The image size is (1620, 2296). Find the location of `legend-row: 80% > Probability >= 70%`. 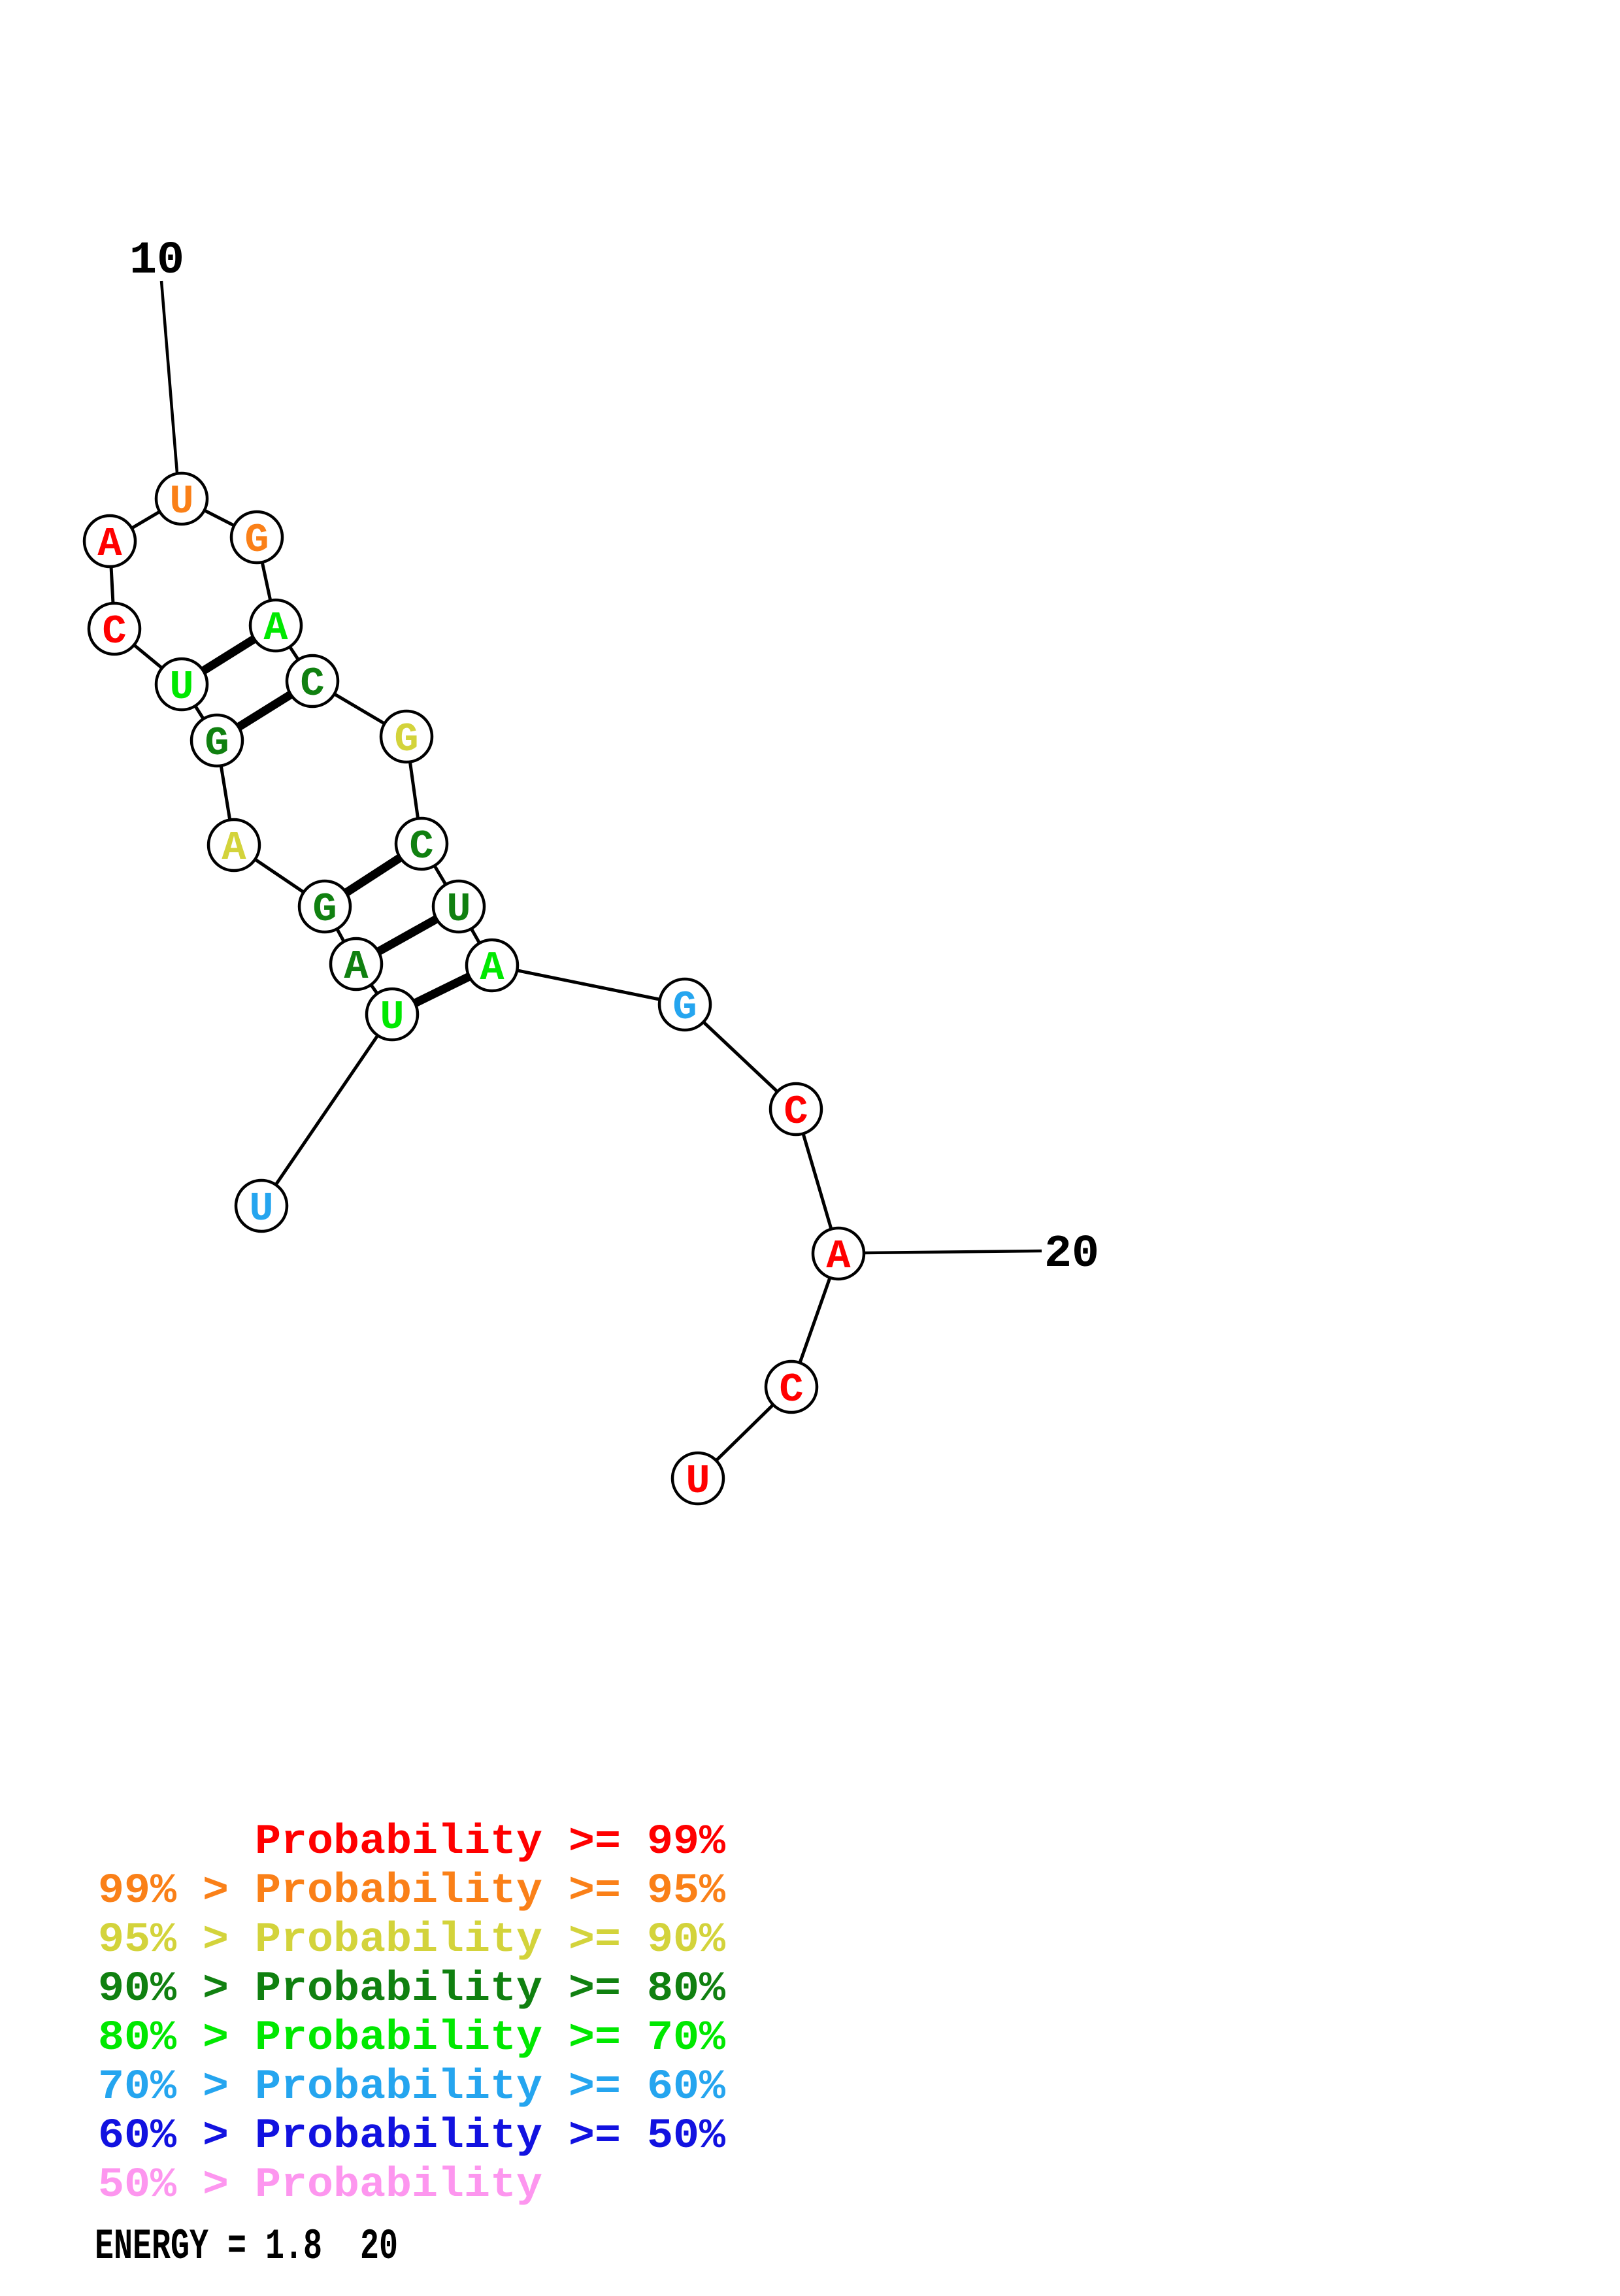

legend-row: 80% > Probability >= 70% is located at coordinates (412, 2038).